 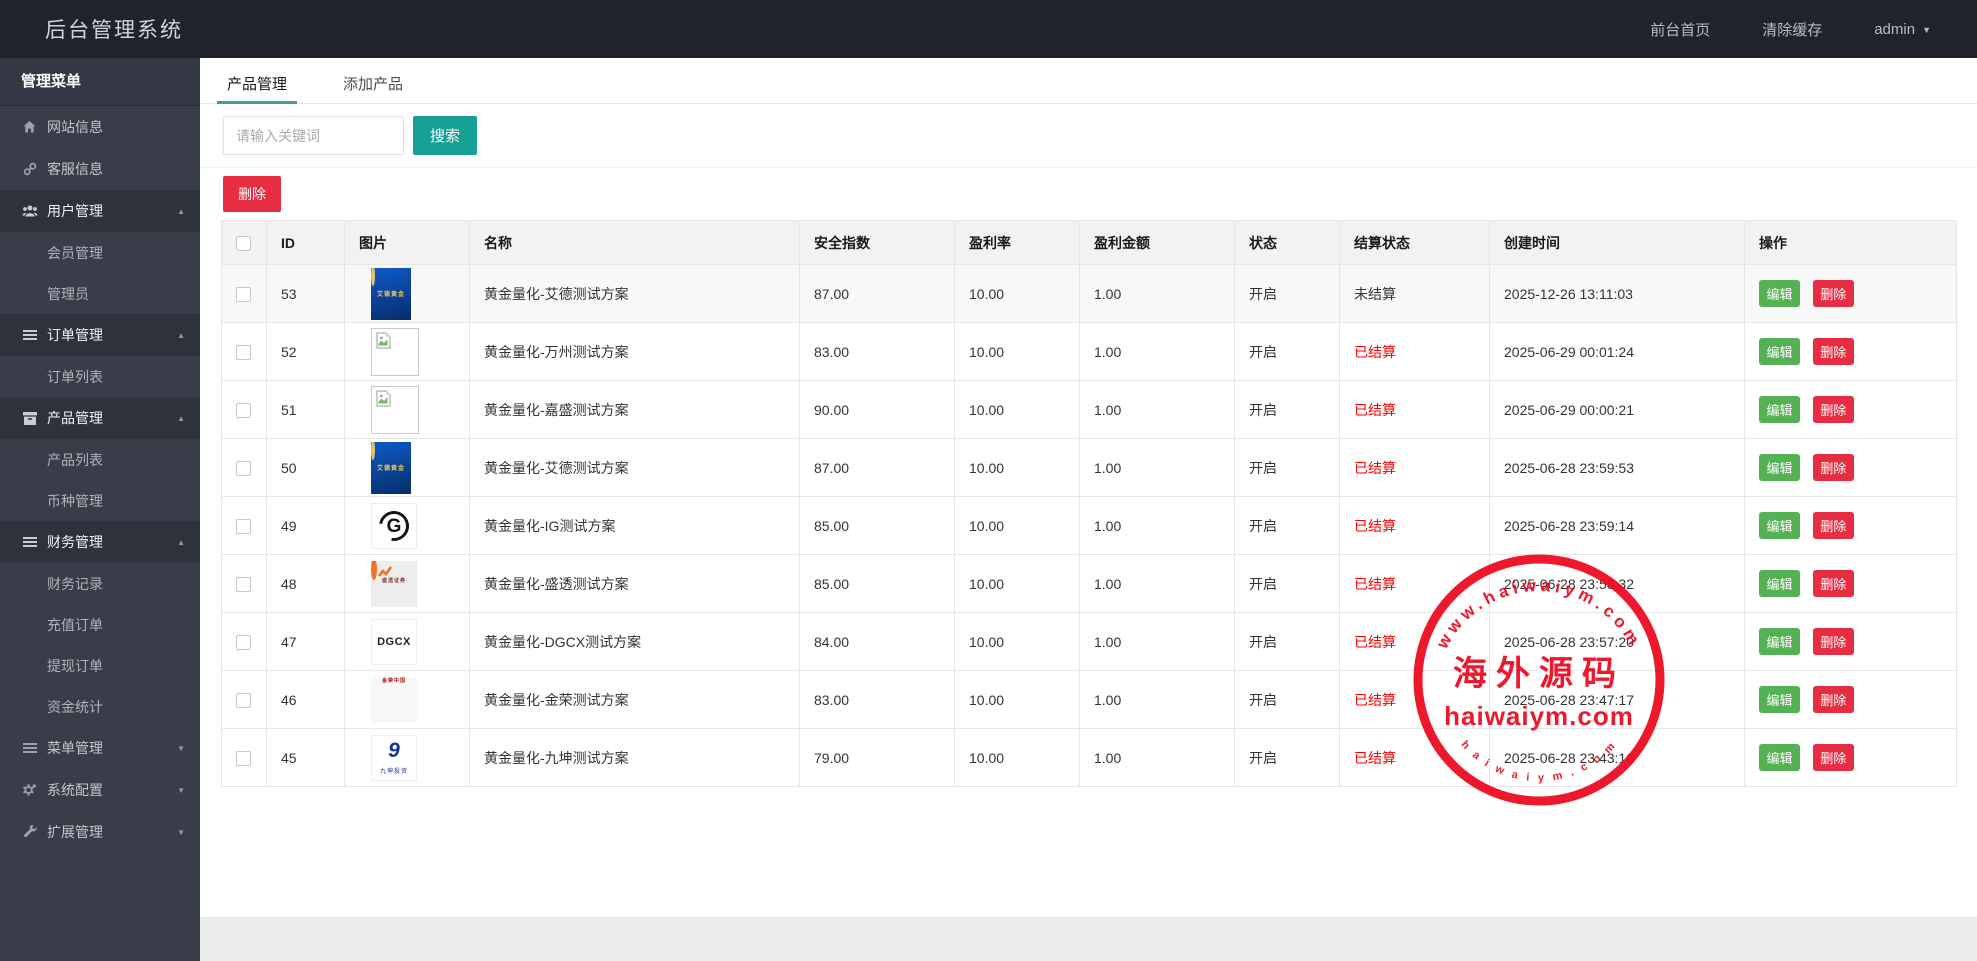 What do you see at coordinates (1414, 242) in the screenshot?
I see `col-settle-status: 结算状态` at bounding box center [1414, 242].